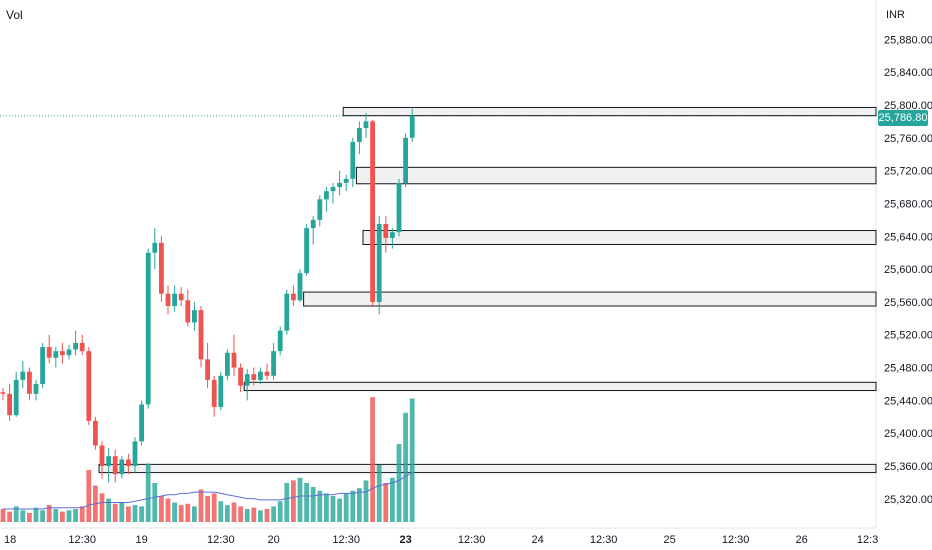  Describe the element at coordinates (908, 237) in the screenshot. I see `price-tick-label: 25,640.00` at that location.